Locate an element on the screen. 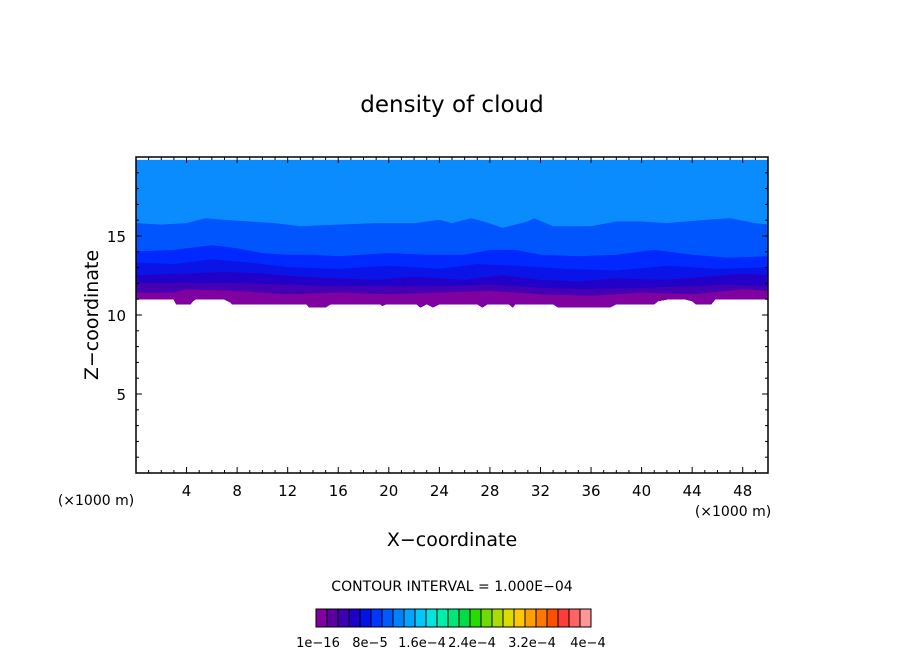  x-unit-label: (×1000 m) is located at coordinates (733, 512).